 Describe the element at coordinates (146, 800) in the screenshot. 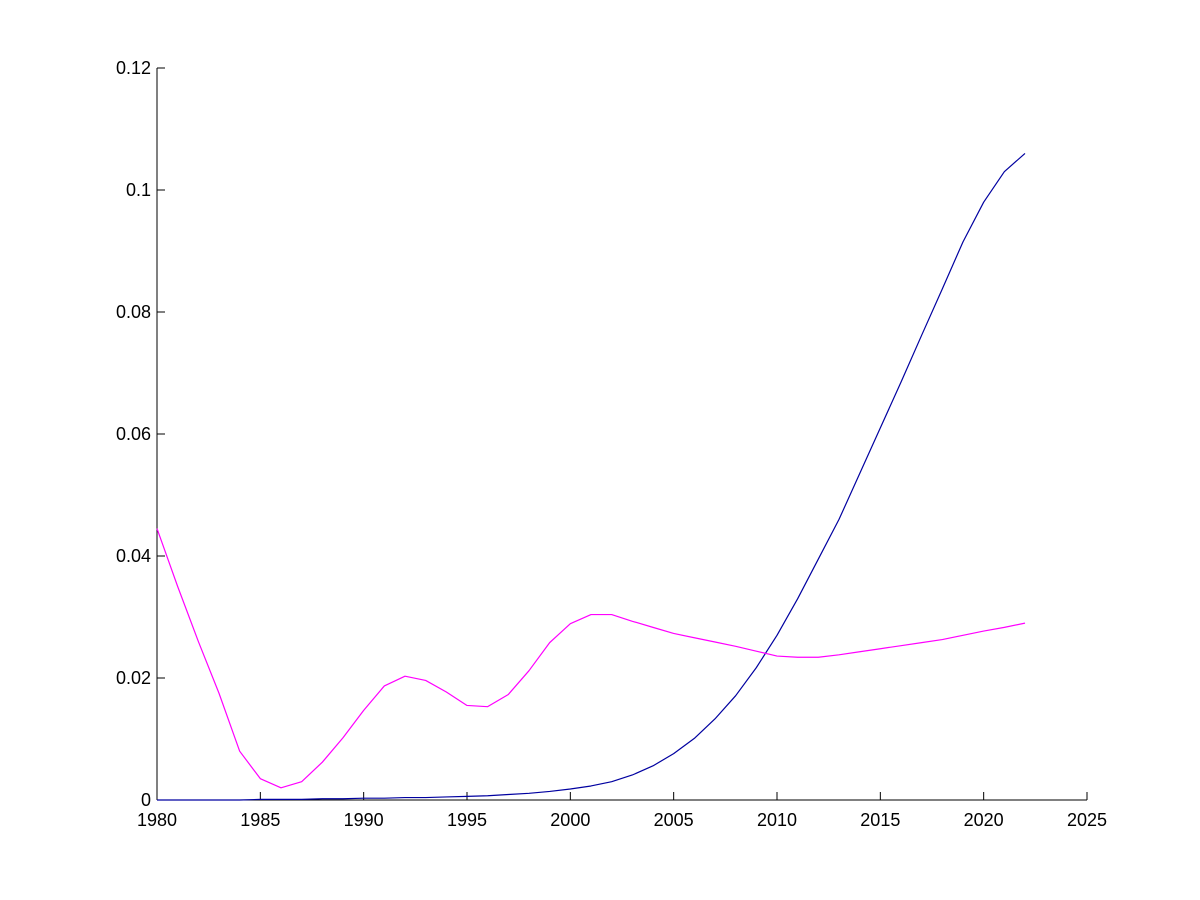

I see `y-tick-label: 0` at that location.